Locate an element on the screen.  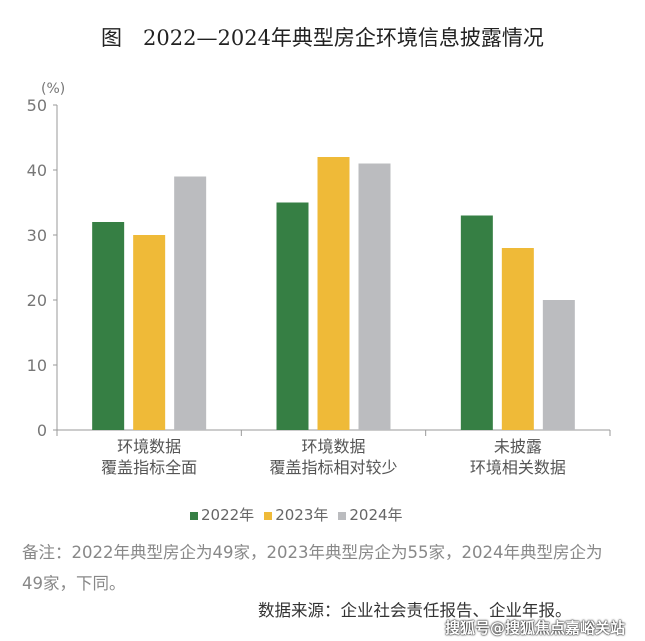
y-tick-label: 30 is located at coordinates (37, 235).